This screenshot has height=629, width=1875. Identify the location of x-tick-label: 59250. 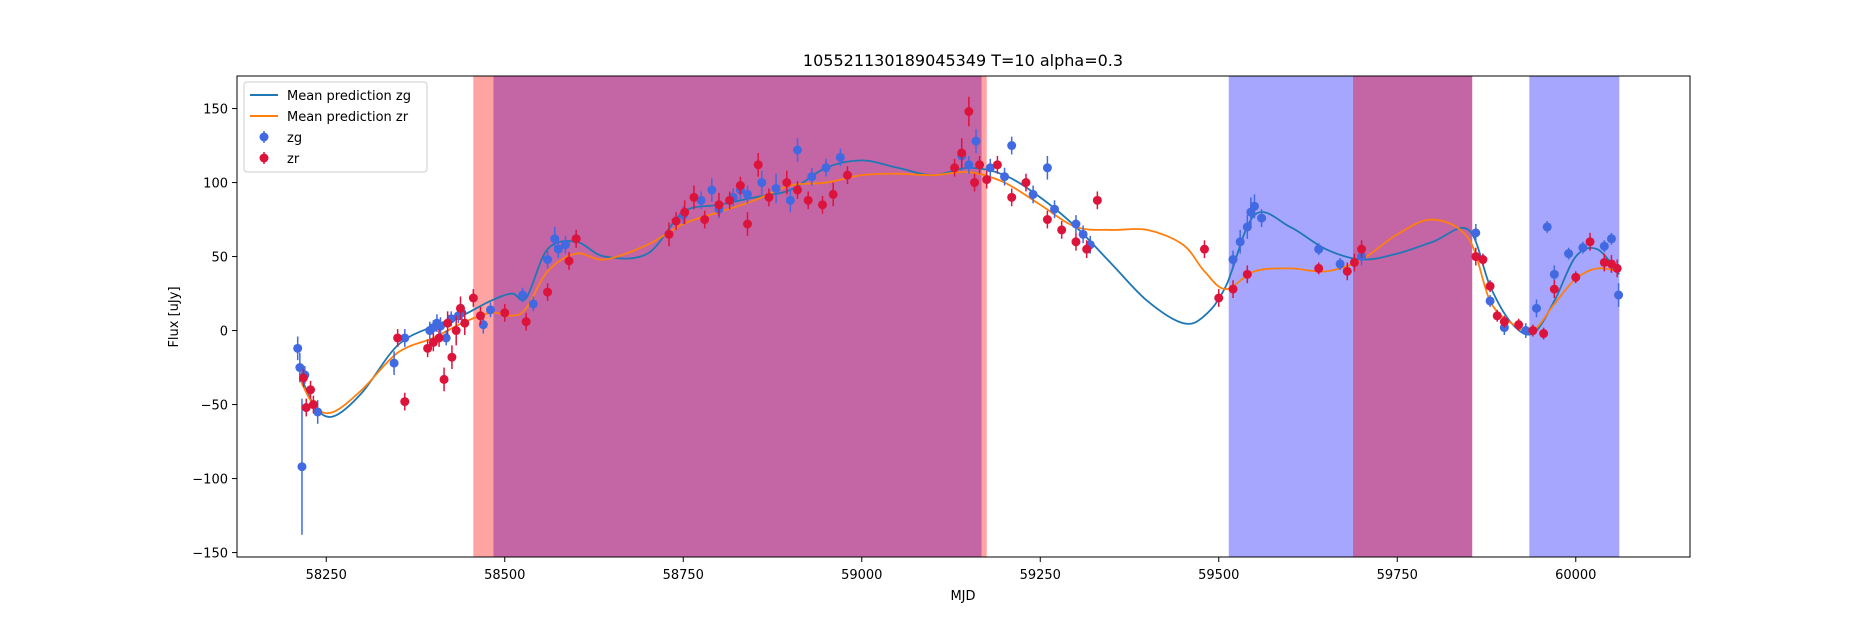
(1040, 575).